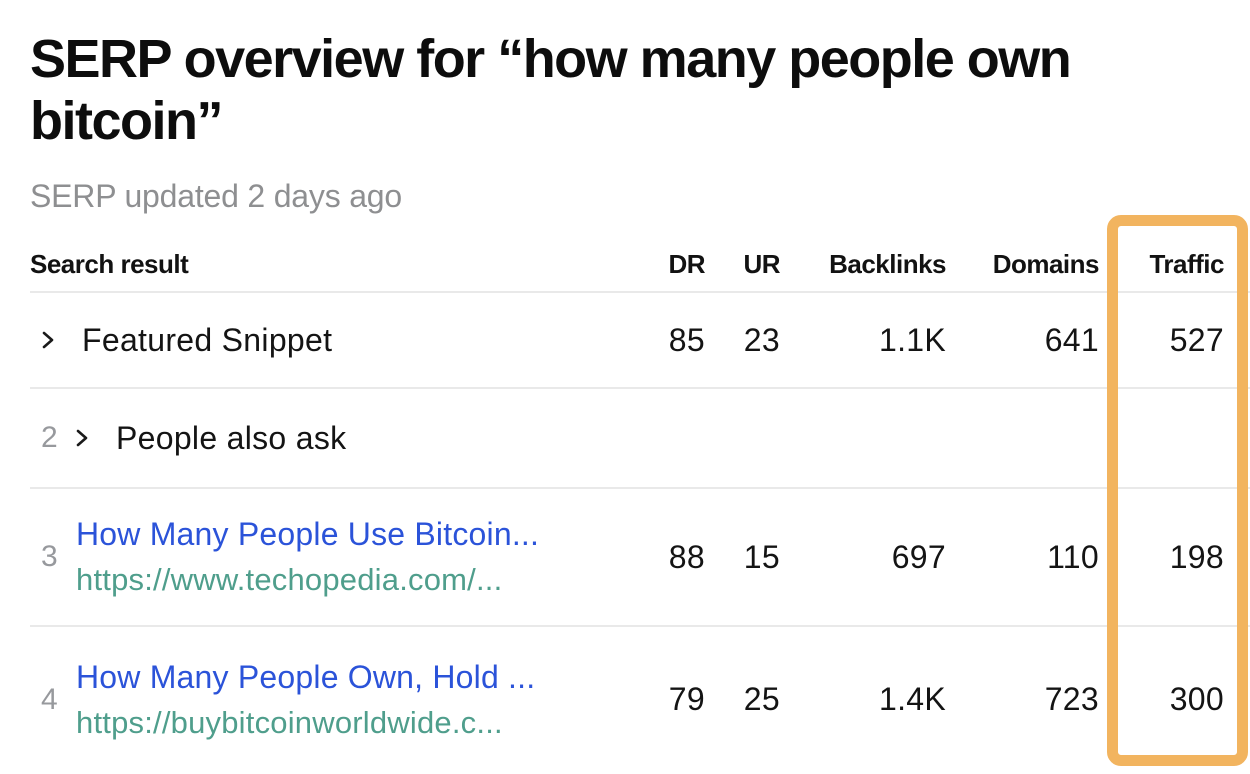 The width and height of the screenshot is (1250, 774). I want to click on dr-value: 85, so click(686, 339).